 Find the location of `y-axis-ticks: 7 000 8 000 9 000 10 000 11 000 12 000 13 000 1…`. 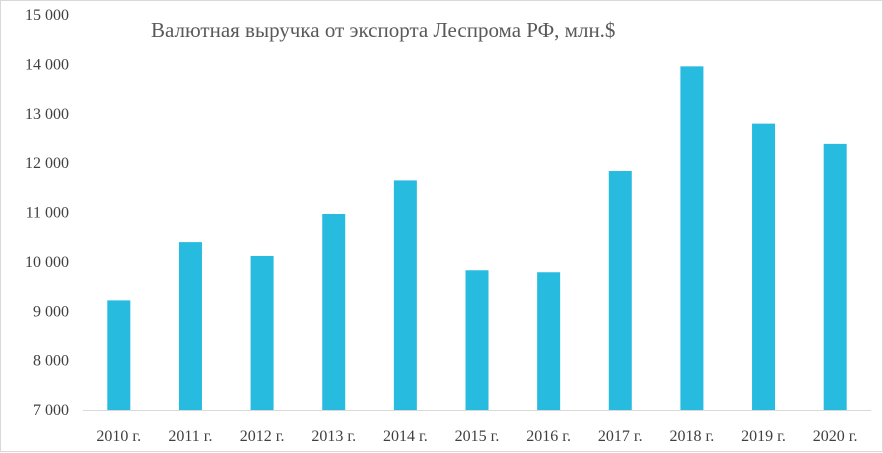

y-axis-ticks: 7 000 8 000 9 000 10 000 11 000 12 000 13 000 1… is located at coordinates (47, 213).